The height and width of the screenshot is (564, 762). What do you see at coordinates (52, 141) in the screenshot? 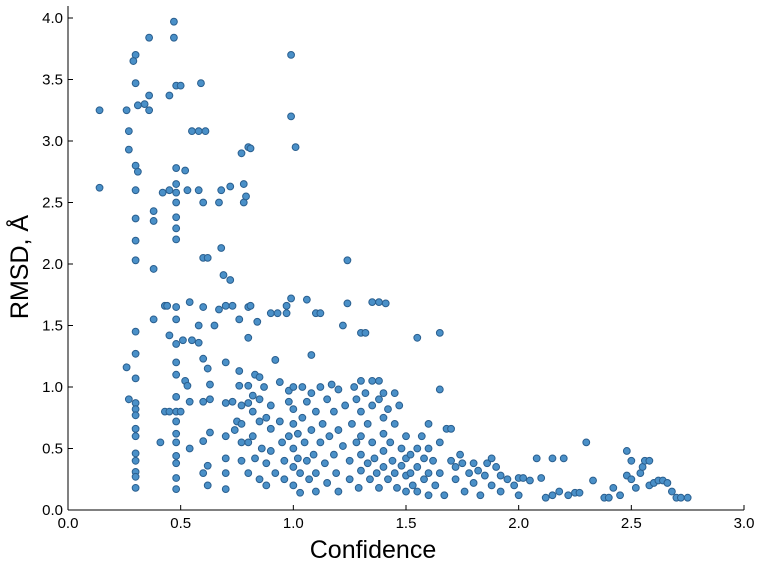
I see `y-tick-label: 3.0` at bounding box center [52, 141].